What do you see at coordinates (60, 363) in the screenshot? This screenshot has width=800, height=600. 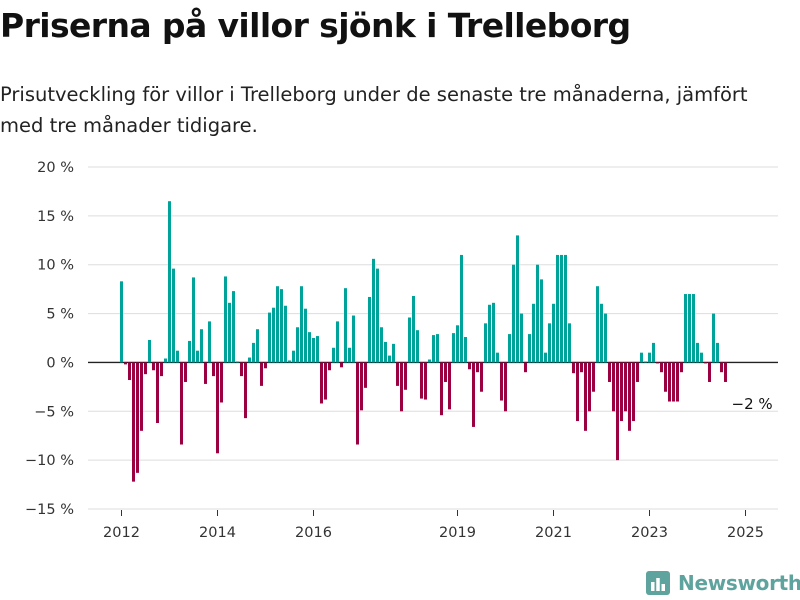 I see `y-tick-label: 0 %` at bounding box center [60, 363].